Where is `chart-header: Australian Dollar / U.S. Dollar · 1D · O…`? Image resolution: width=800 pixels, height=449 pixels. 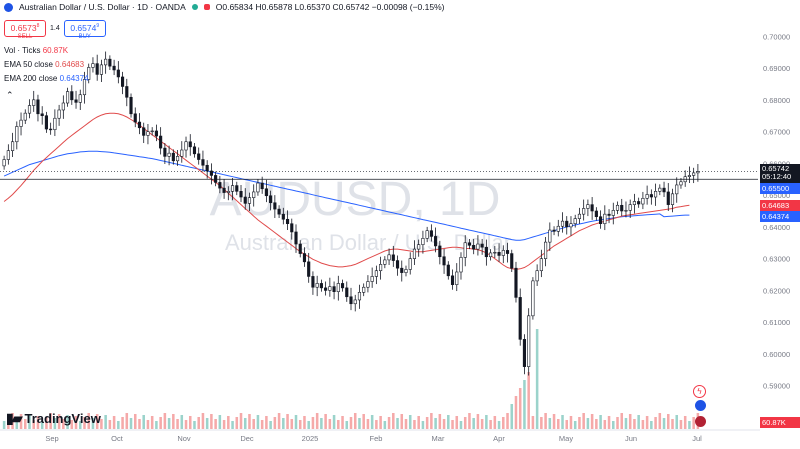
chart-header: Australian Dollar / U.S. Dollar · 1D · O… is located at coordinates (224, 7).